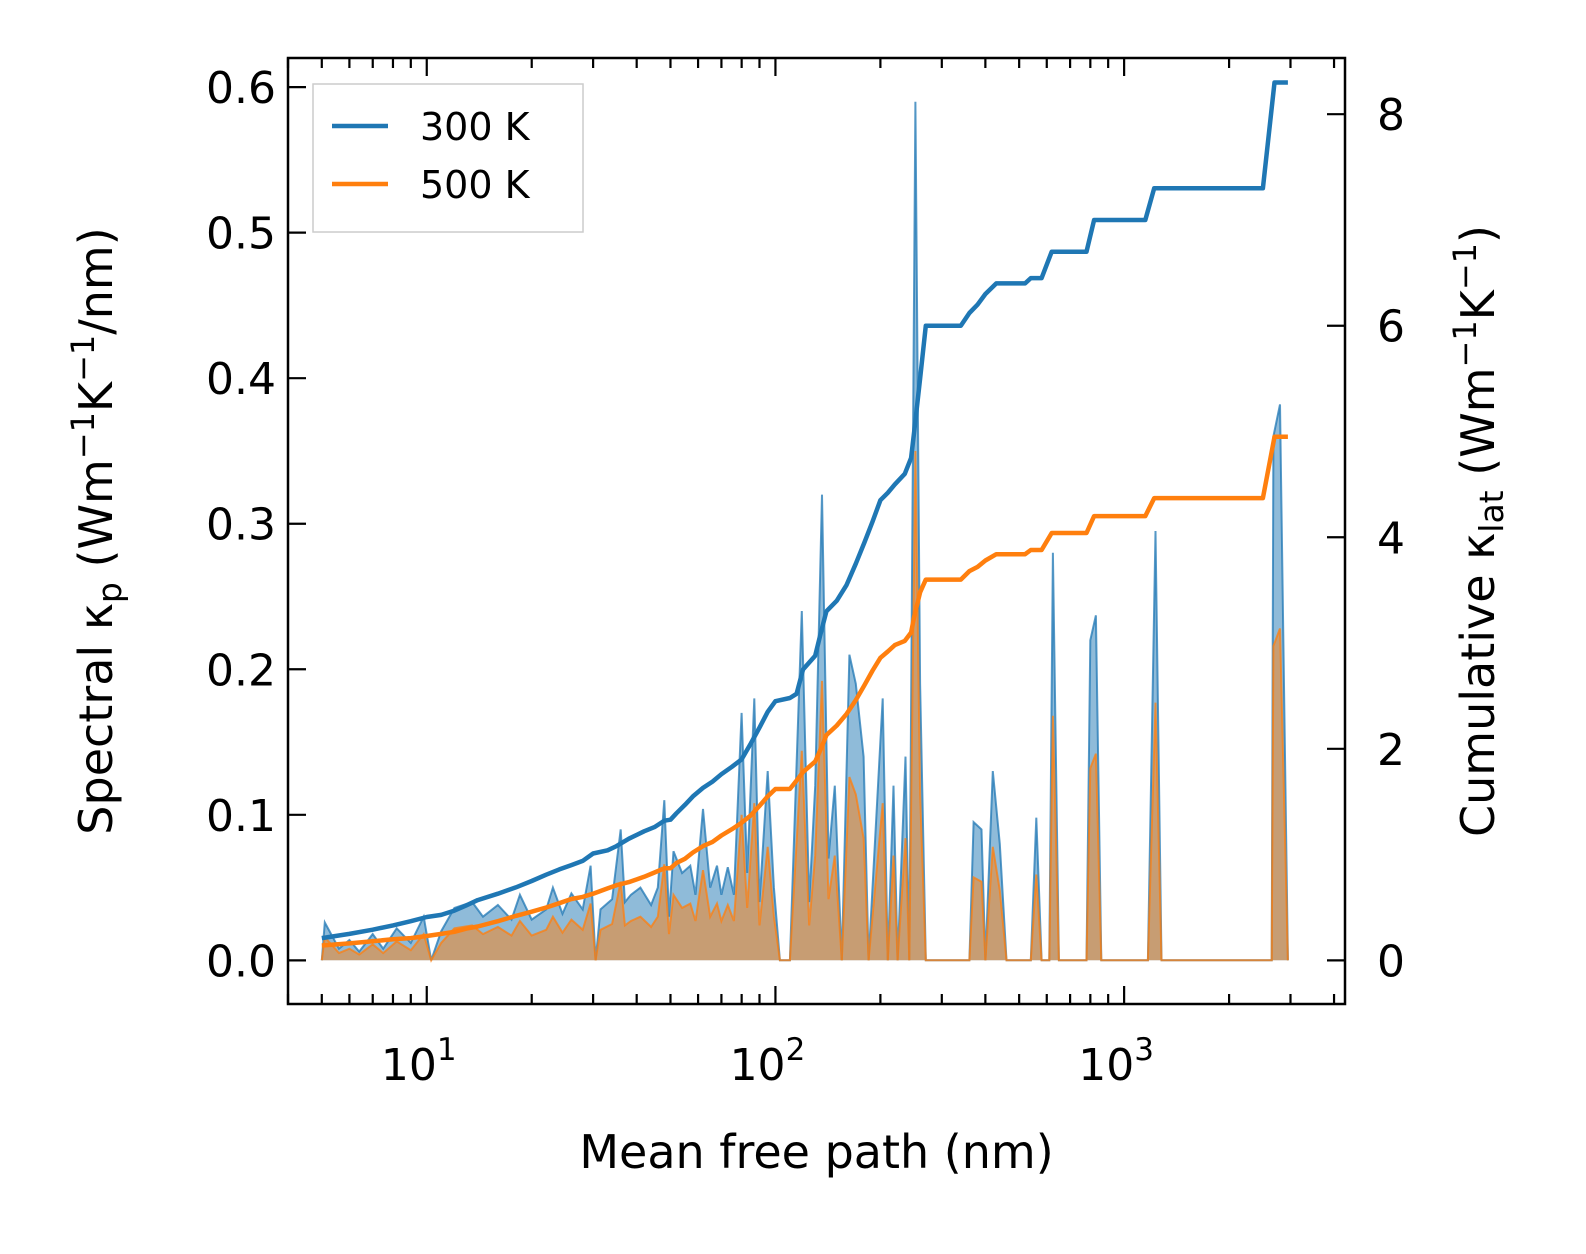 The height and width of the screenshot is (1254, 1586). What do you see at coordinates (109, 592) in the screenshot?
I see `y-left-title-sub: p` at bounding box center [109, 592].